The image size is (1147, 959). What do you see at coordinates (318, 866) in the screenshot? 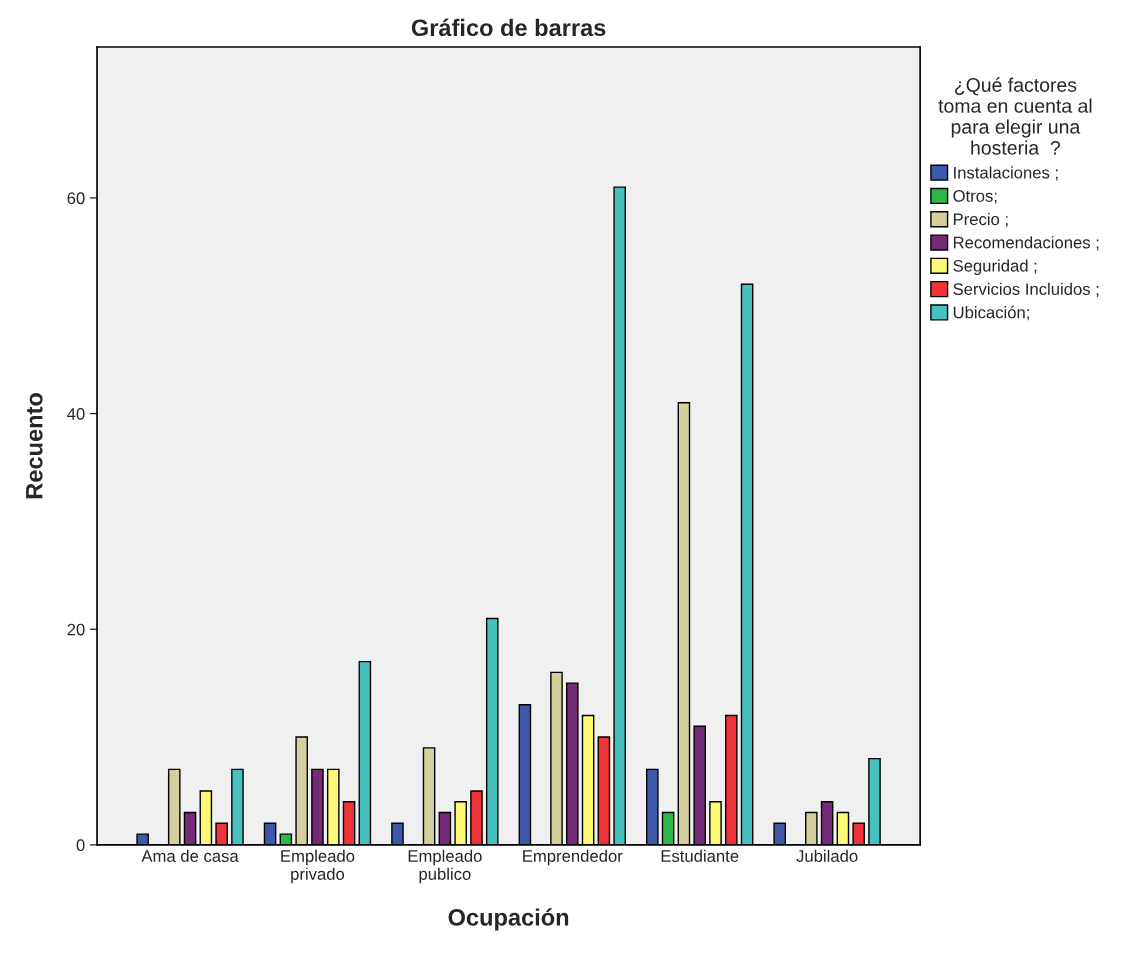
I see `x-tick-label: Empleado privado` at bounding box center [318, 866].